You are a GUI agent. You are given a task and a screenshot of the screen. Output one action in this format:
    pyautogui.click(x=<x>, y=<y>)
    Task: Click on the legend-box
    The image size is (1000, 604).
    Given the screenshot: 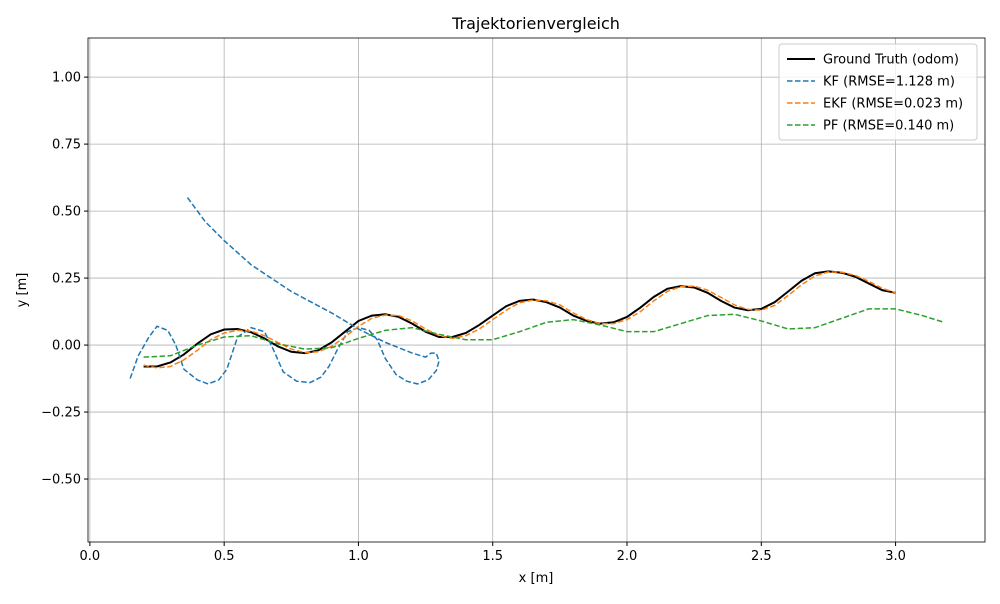 What is the action you would take?
    pyautogui.click(x=878, y=92)
    